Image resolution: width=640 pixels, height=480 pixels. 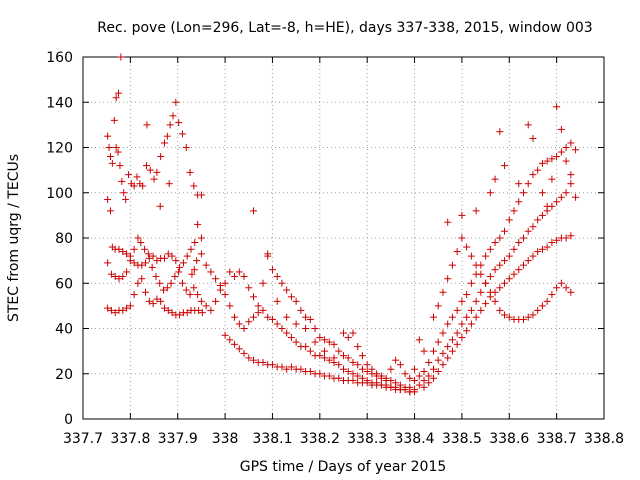 What do you see at coordinates (59, 58) in the screenshot?
I see `y-tick-label: 160` at bounding box center [59, 58].